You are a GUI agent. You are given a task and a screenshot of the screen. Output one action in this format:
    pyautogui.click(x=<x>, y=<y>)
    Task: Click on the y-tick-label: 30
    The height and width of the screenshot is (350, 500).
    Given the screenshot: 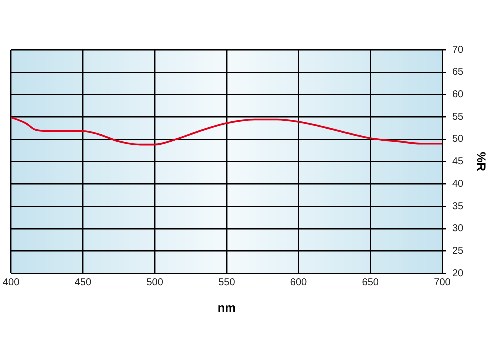 What is the action you would take?
    pyautogui.click(x=458, y=229)
    